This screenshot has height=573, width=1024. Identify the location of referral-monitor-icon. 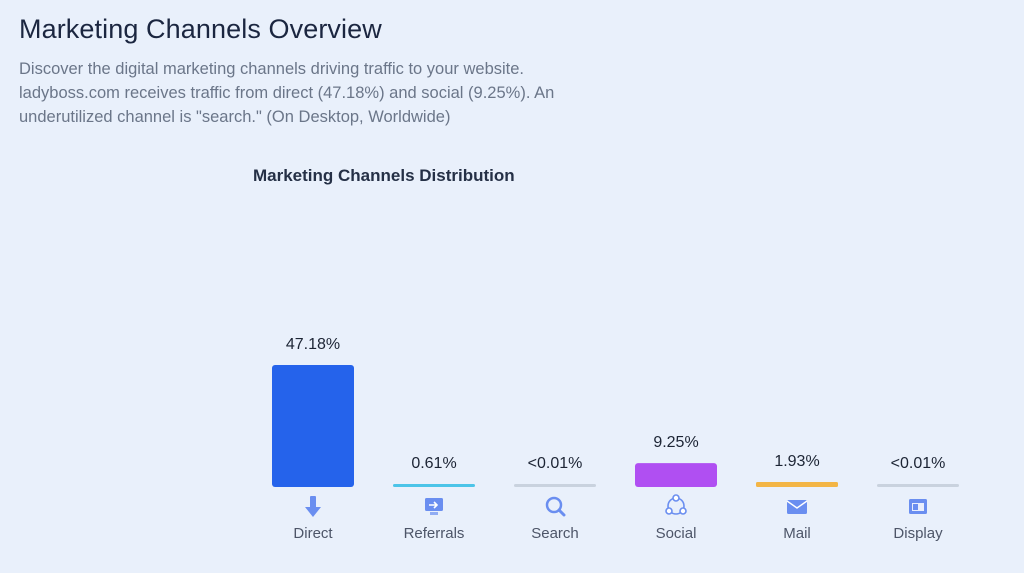
(434, 506).